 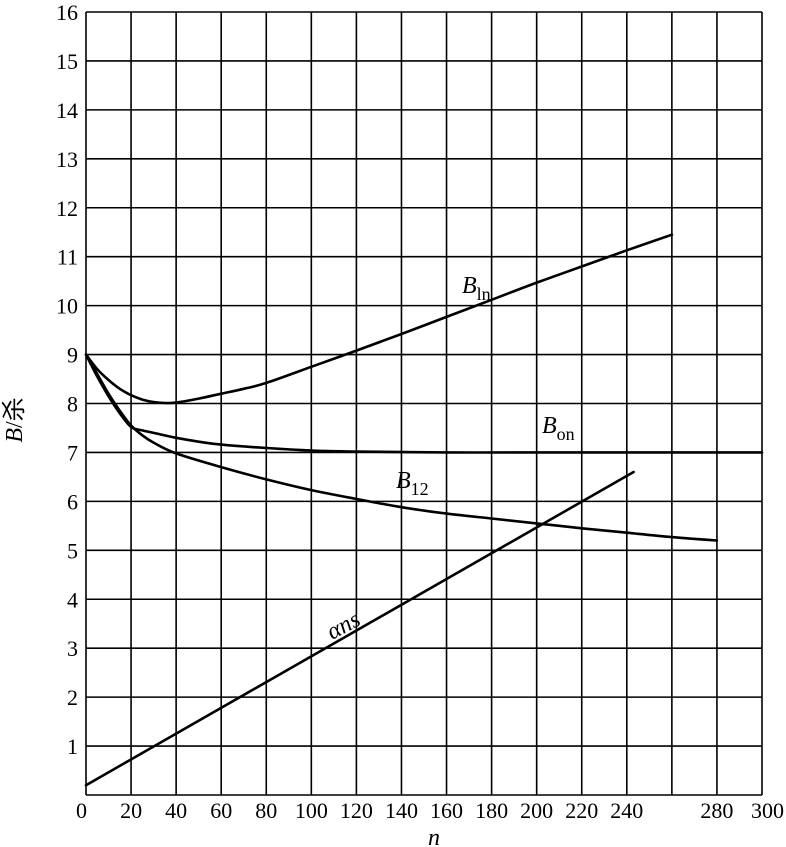 What do you see at coordinates (356, 810) in the screenshot?
I see `x-tick-label: 120` at bounding box center [356, 810].